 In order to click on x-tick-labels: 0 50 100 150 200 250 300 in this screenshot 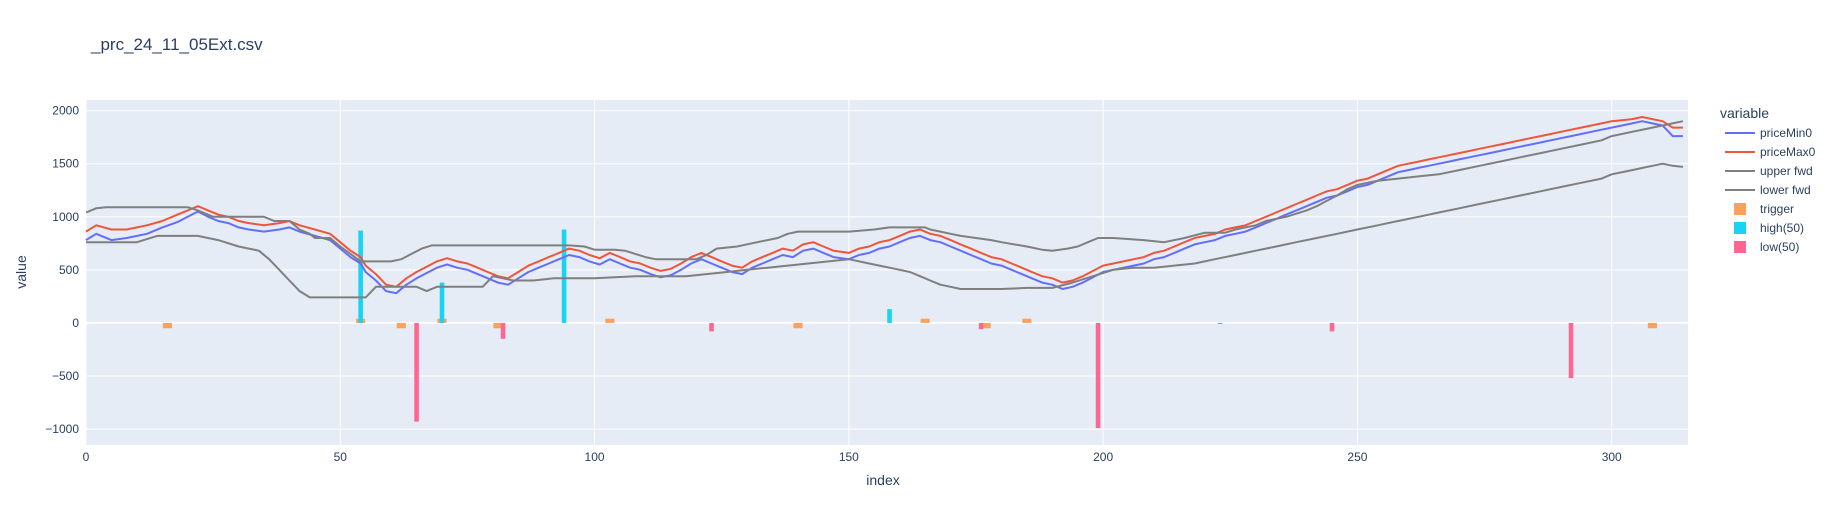, I will do `click(852, 457)`.